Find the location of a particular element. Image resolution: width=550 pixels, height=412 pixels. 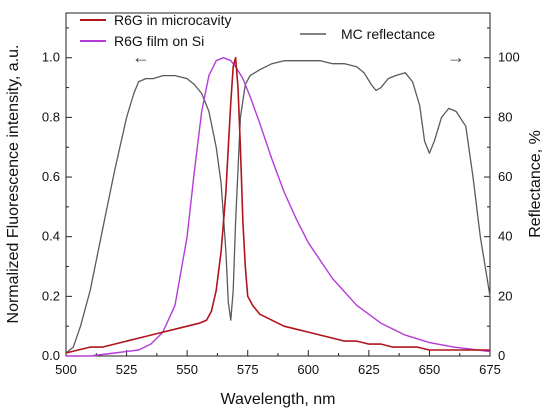

legend-label-r6g-microcavity: R6G in microcavity is located at coordinates (172, 20).